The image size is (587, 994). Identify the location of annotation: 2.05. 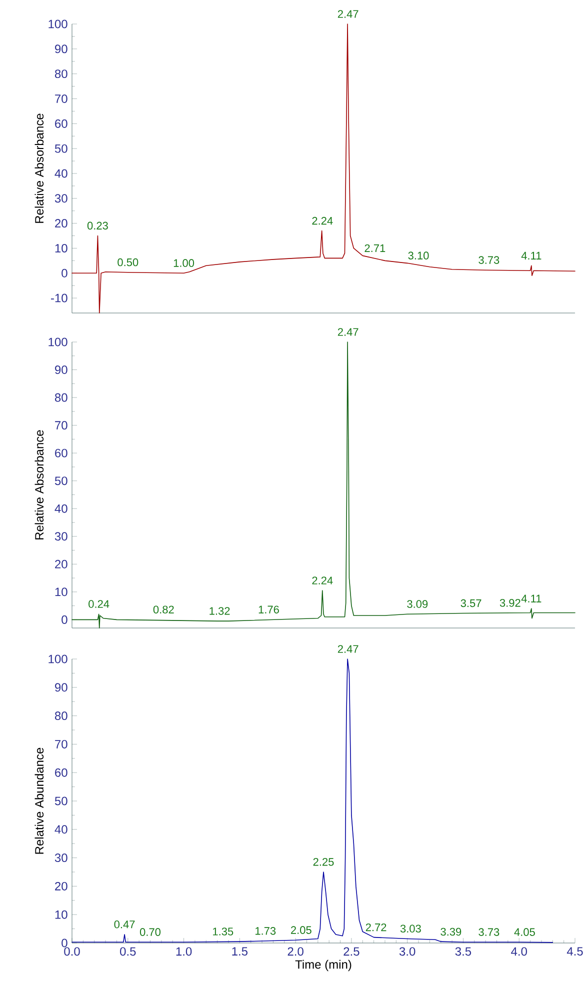
(301, 930).